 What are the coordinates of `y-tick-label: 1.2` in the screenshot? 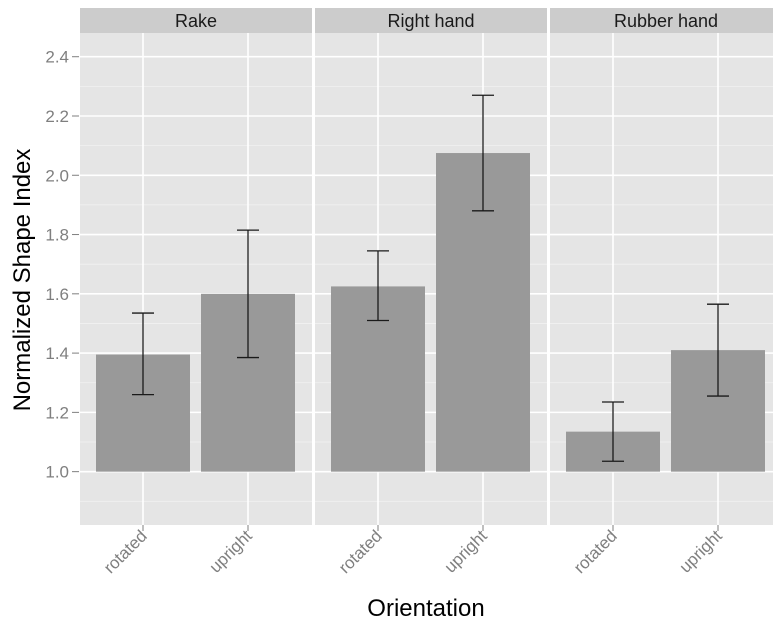 It's located at (57, 412).